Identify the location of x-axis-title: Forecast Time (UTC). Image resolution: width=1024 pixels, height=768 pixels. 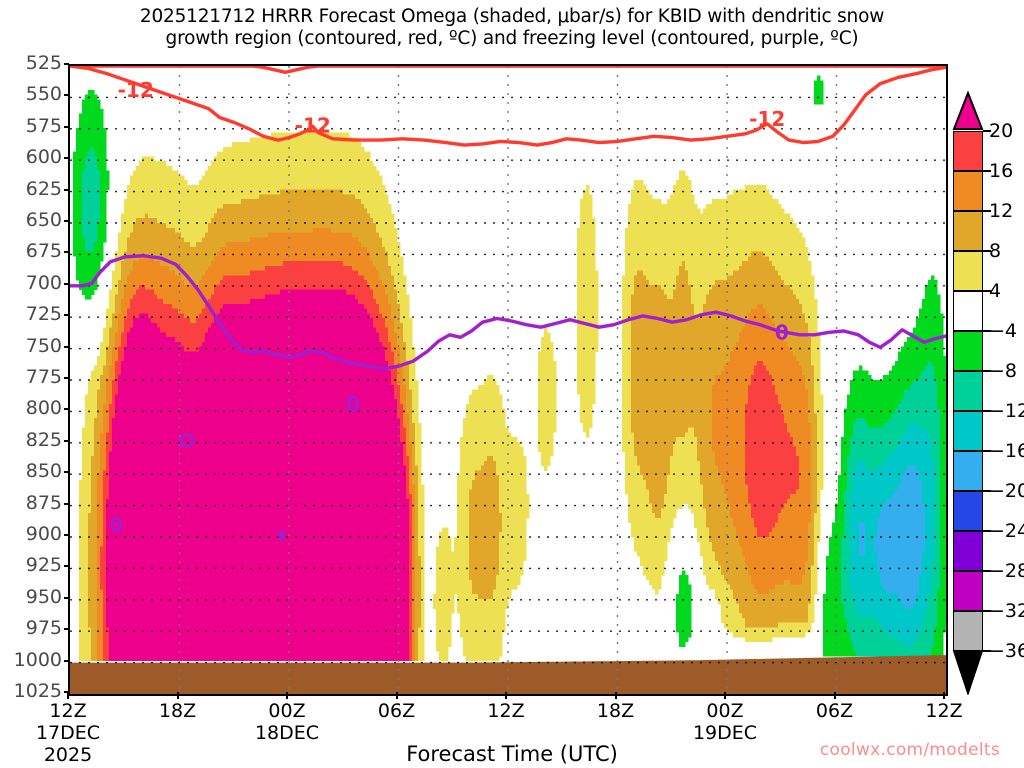
(512, 754).